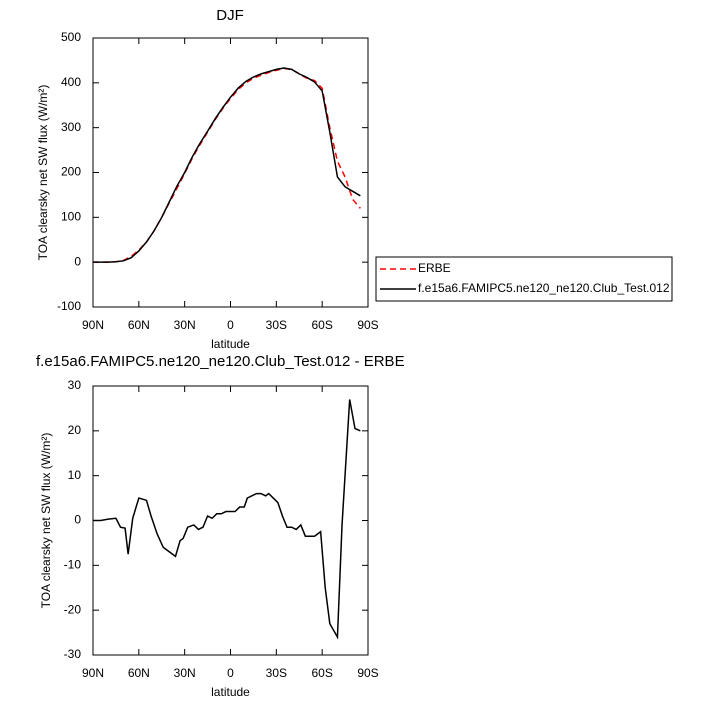 This screenshot has width=706, height=706. What do you see at coordinates (69, 306) in the screenshot?
I see `y-tick-label: -100` at bounding box center [69, 306].